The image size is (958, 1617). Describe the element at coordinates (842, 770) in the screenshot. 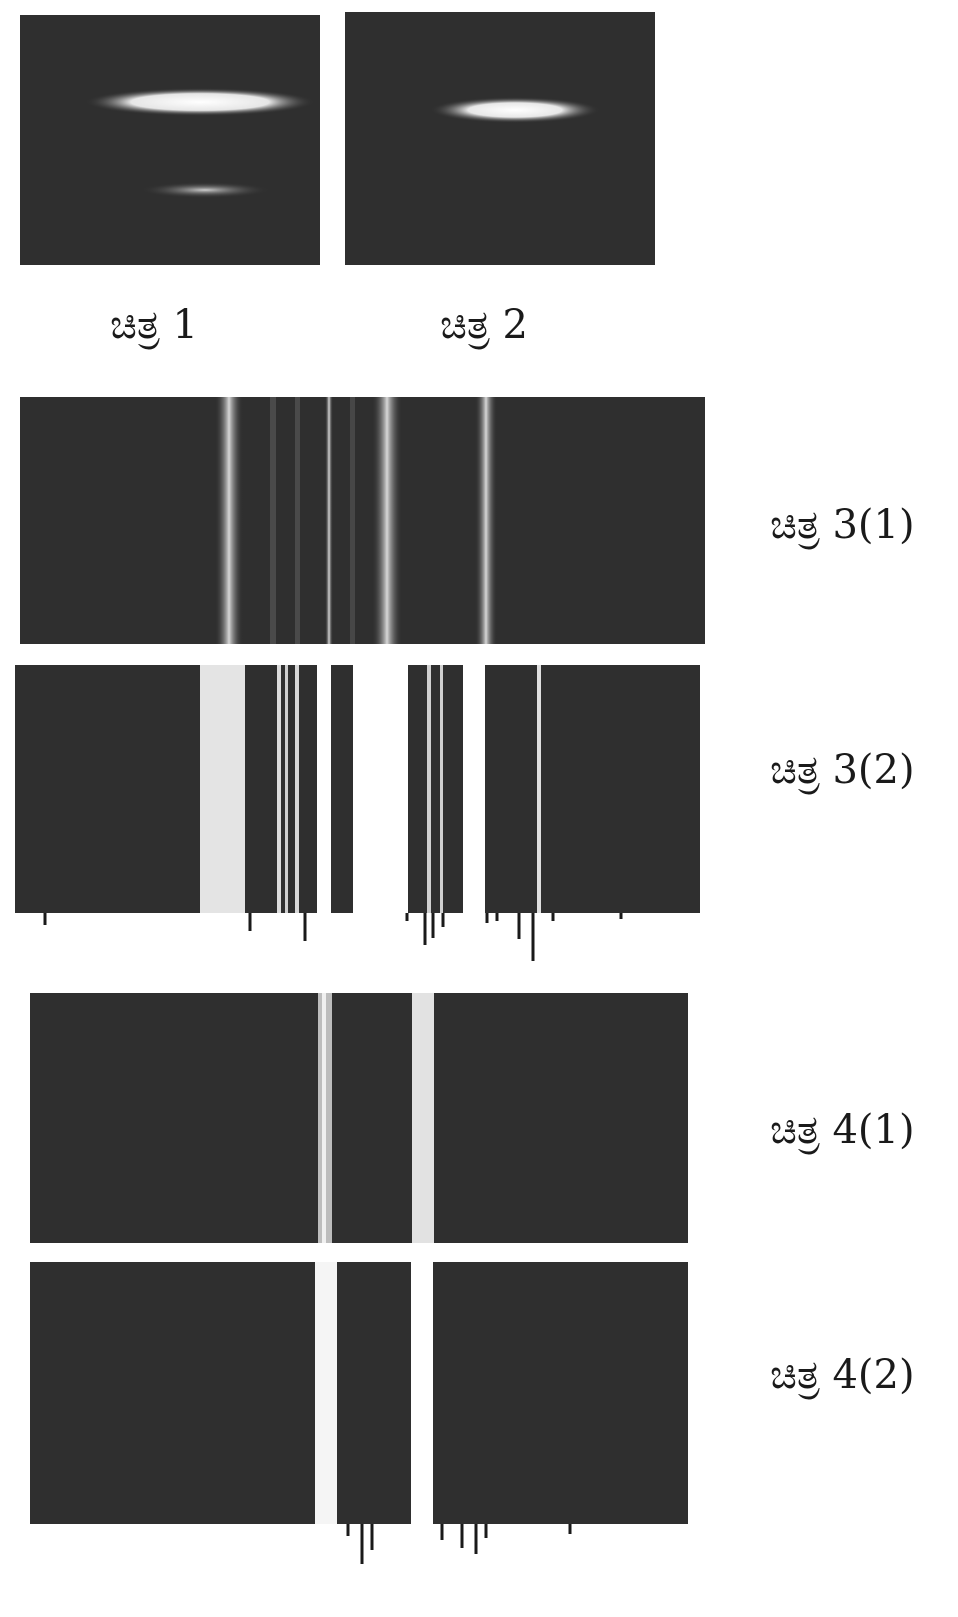

I see `figure-3-2-caption: ಚಿತ್ರ 3(2)` at that location.